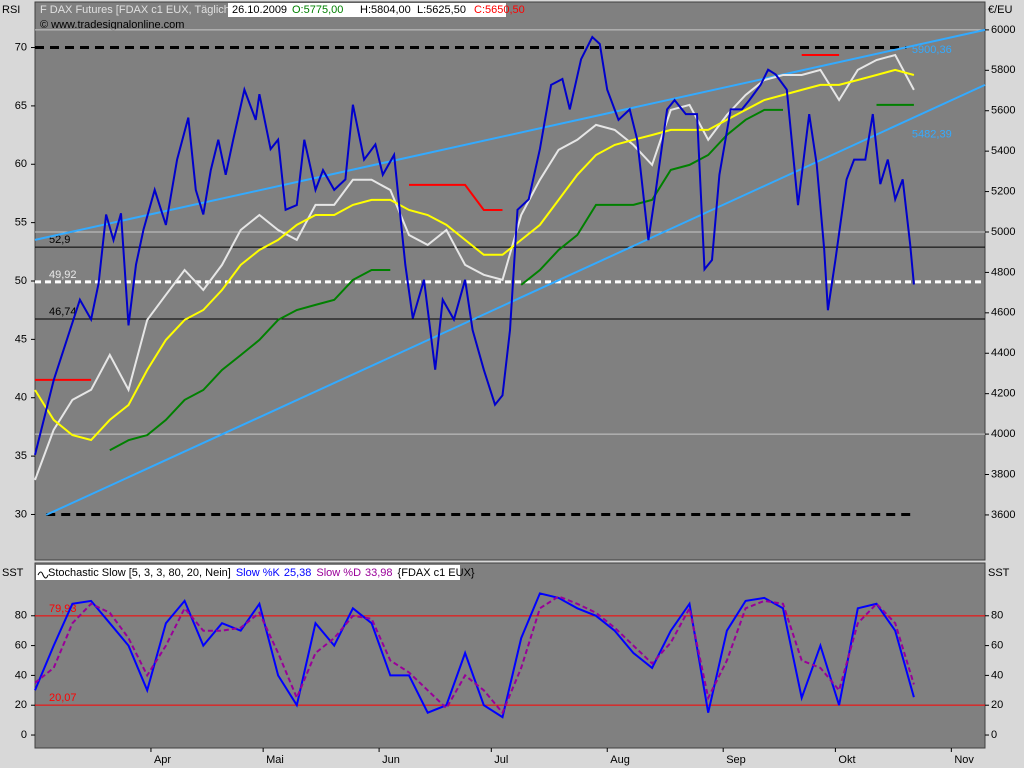 This screenshot has width=1024, height=768. I want to click on y2-tick-label: 3600, so click(1003, 515).